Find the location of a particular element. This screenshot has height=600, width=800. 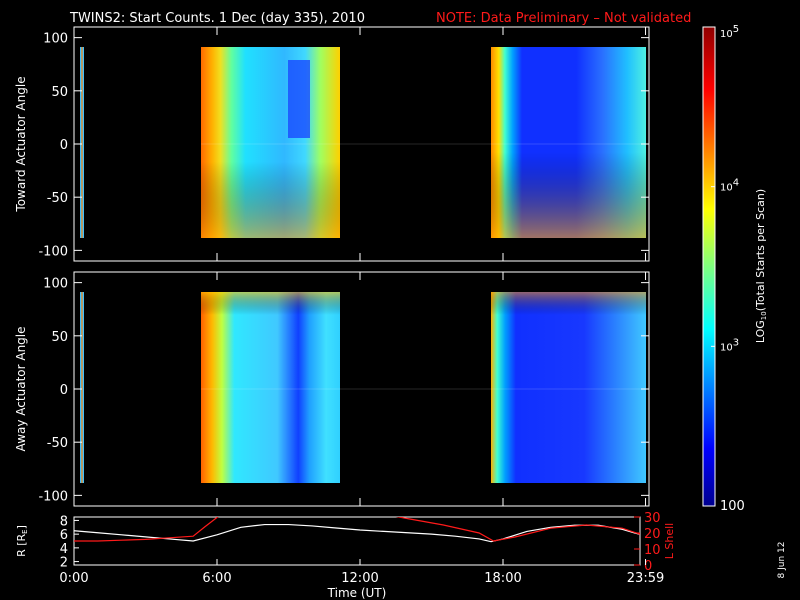

away-block-day-shade is located at coordinates (270, 387).